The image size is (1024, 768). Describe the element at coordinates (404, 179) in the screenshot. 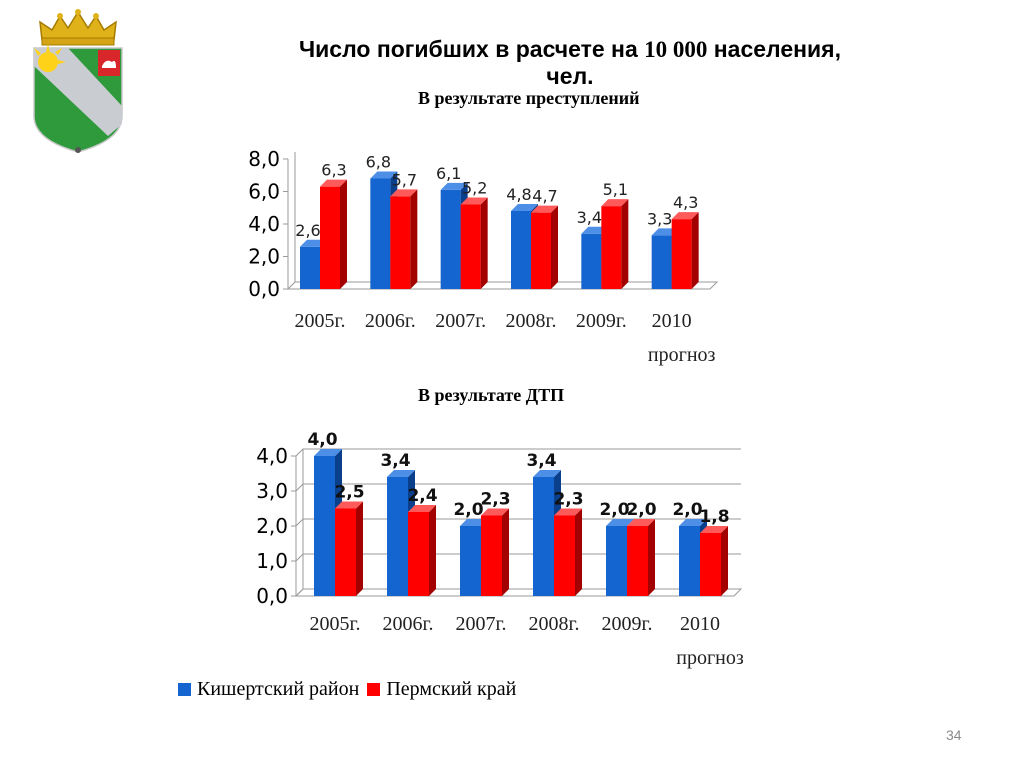

I see `c1-data-label: 5,7` at that location.